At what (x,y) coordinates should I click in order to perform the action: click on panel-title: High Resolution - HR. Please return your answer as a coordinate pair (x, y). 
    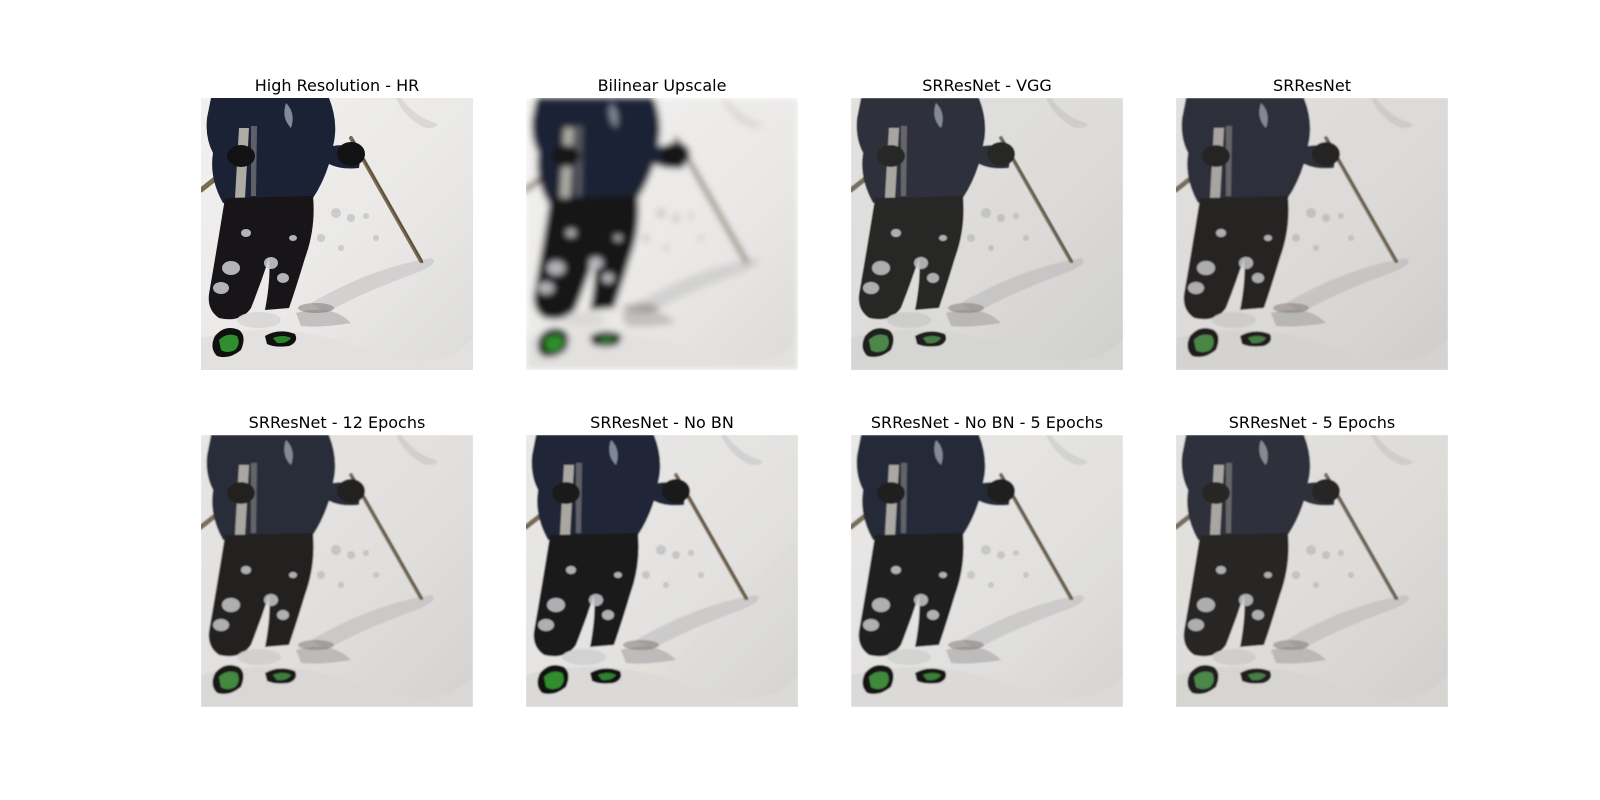
    Looking at the image, I should click on (337, 85).